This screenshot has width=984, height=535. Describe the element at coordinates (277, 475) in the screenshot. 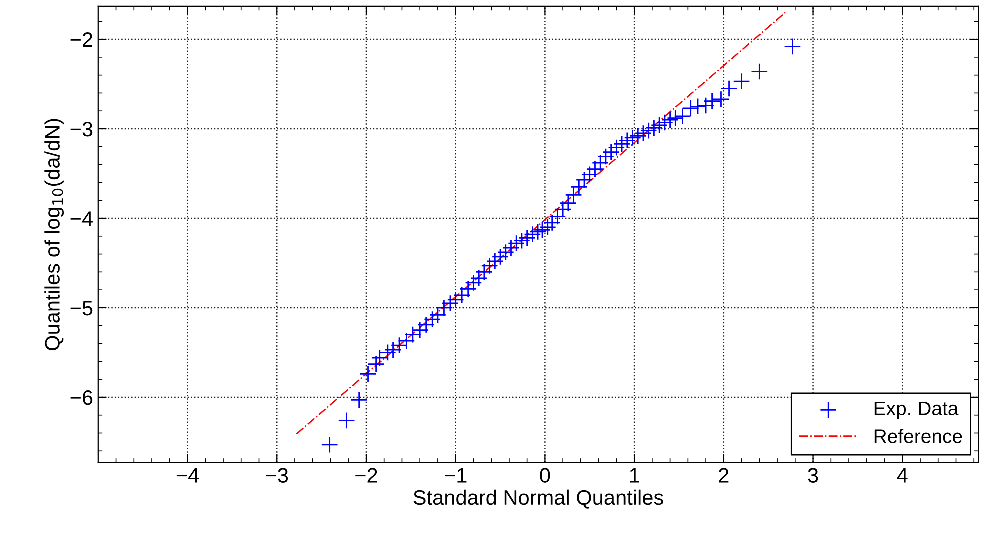

I see `x-tick-label: −3` at that location.